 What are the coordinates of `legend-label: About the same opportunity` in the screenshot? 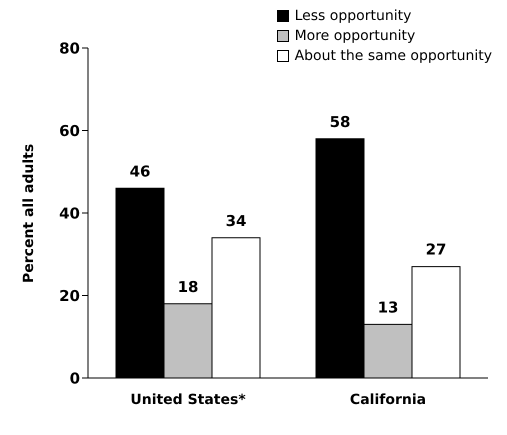 It's located at (393, 56).